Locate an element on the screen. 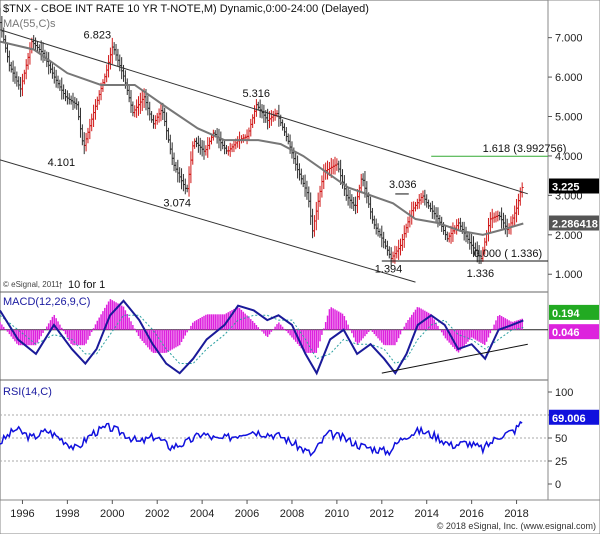 The image size is (600, 534). bottom-axis-frame is located at coordinates (300, 516).